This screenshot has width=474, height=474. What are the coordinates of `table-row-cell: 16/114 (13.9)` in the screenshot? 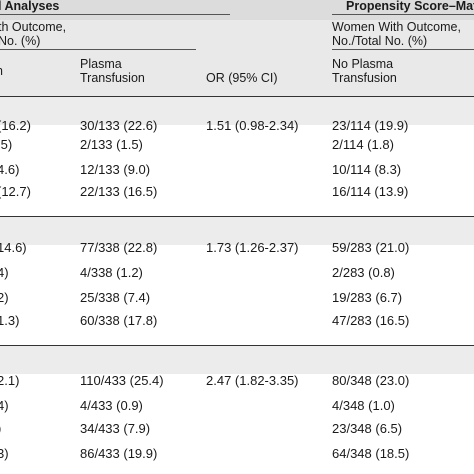 It's located at (370, 191).